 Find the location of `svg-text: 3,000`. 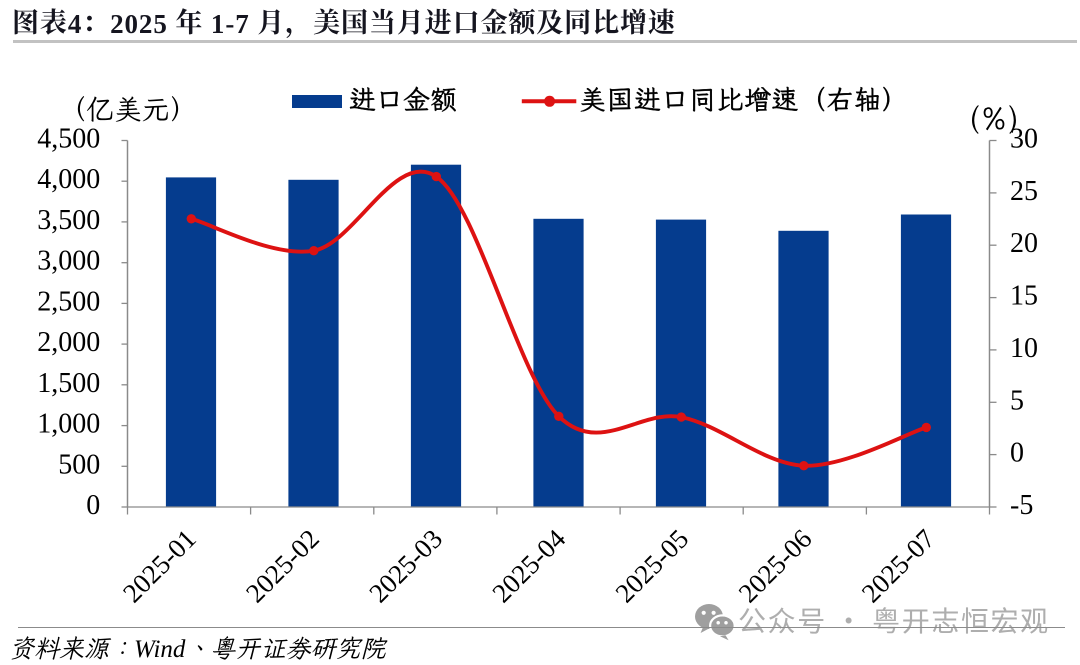

svg-text: 3,000 is located at coordinates (68, 261).